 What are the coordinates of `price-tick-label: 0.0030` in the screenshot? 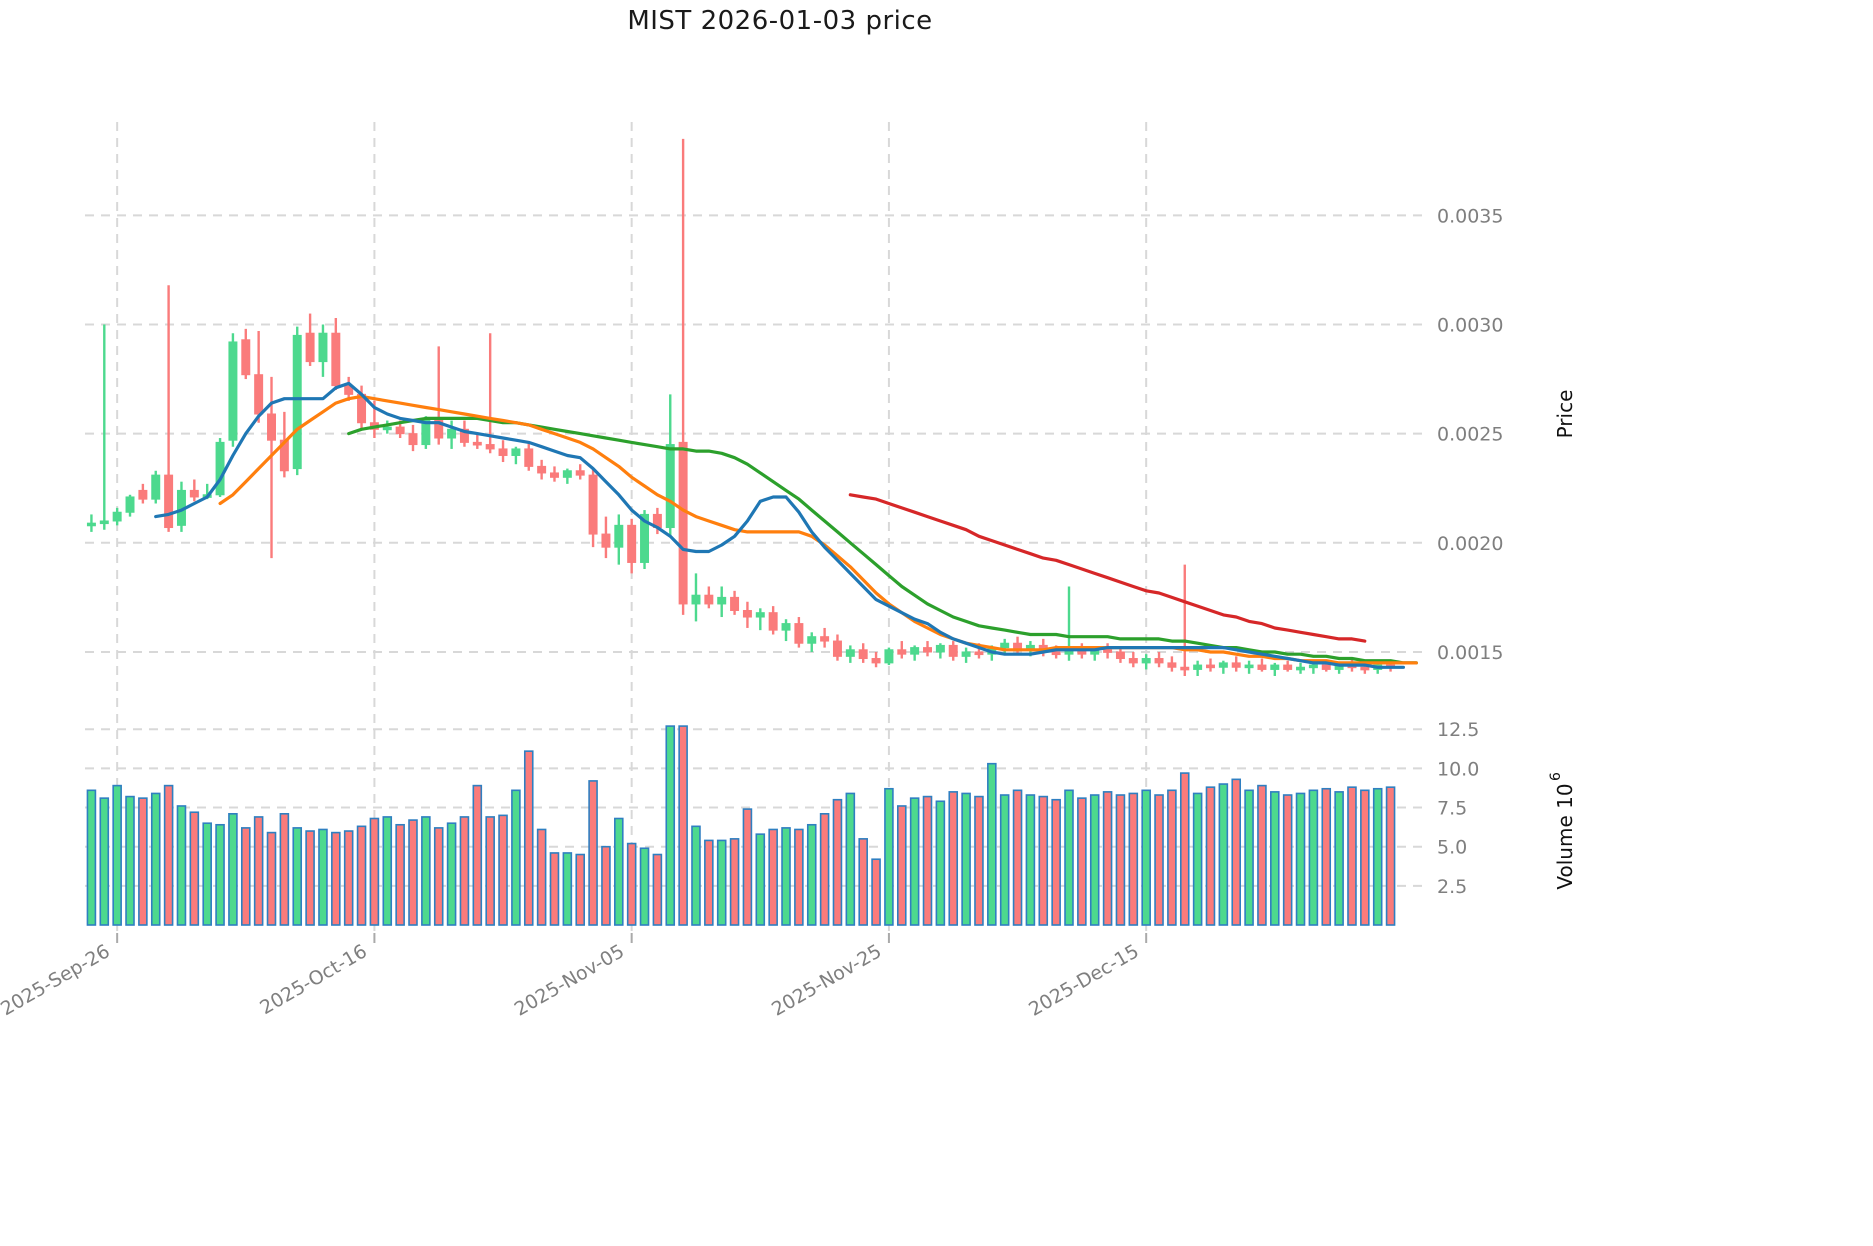 It's located at (1470, 325).